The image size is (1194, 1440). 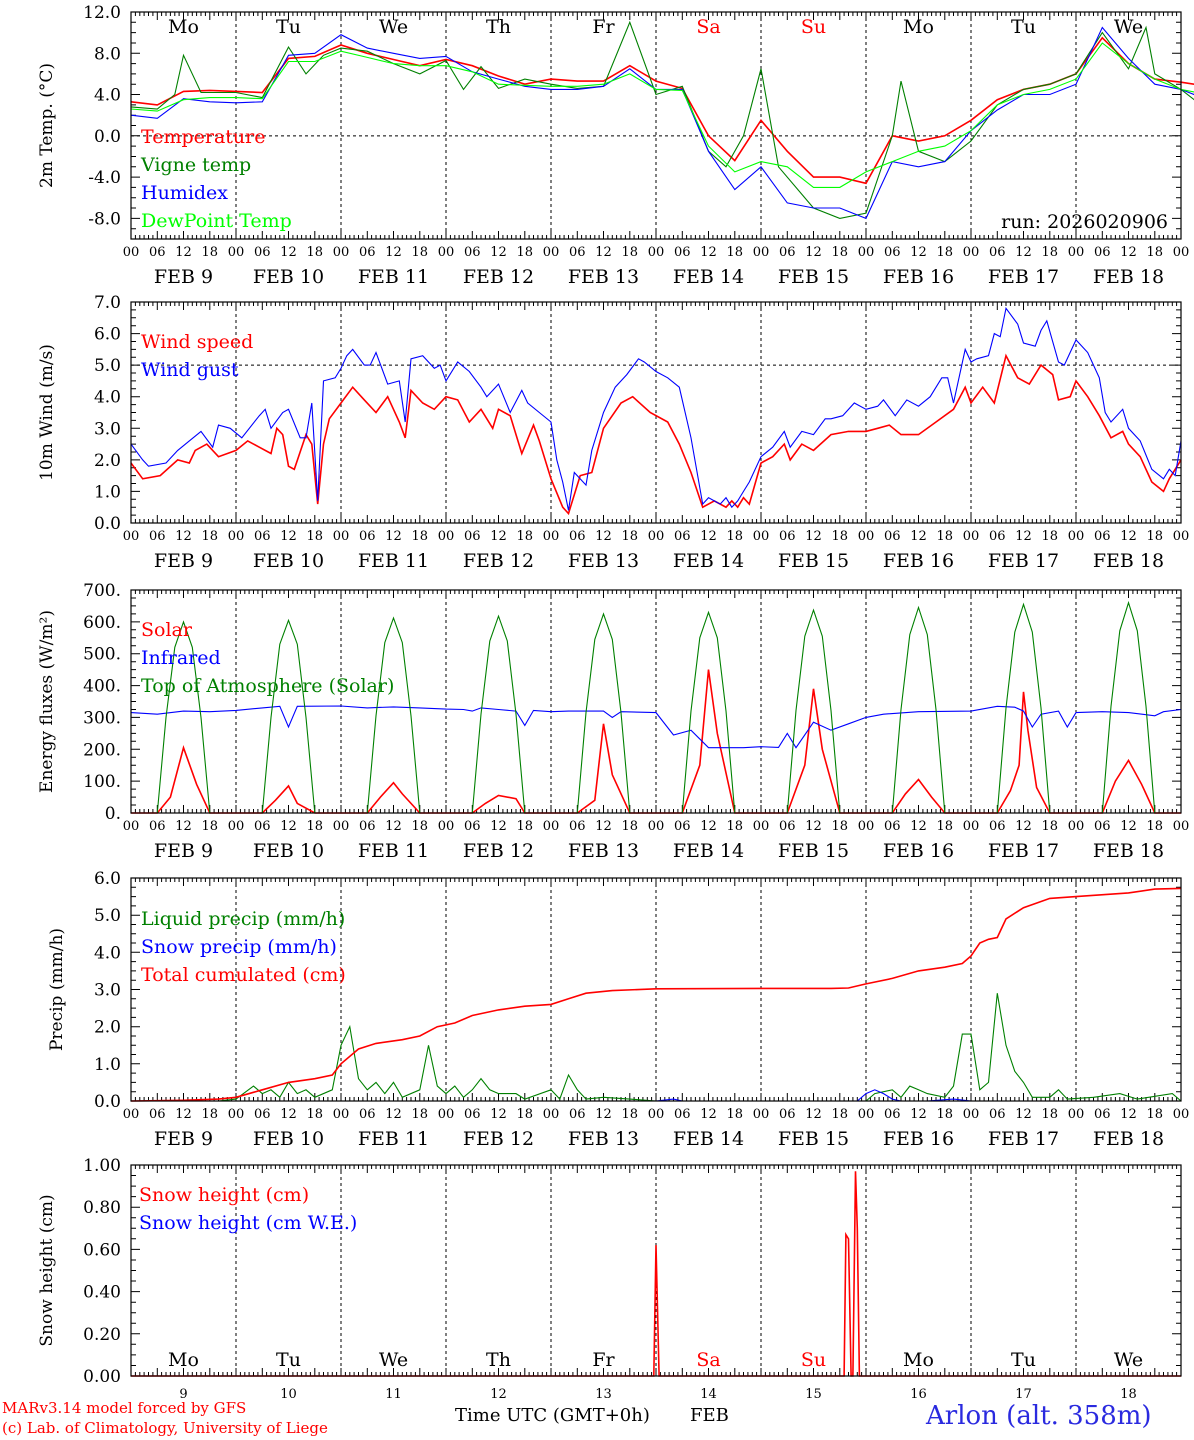 What do you see at coordinates (102, 1166) in the screenshot?
I see `y-tick-label: 1.00` at bounding box center [102, 1166].